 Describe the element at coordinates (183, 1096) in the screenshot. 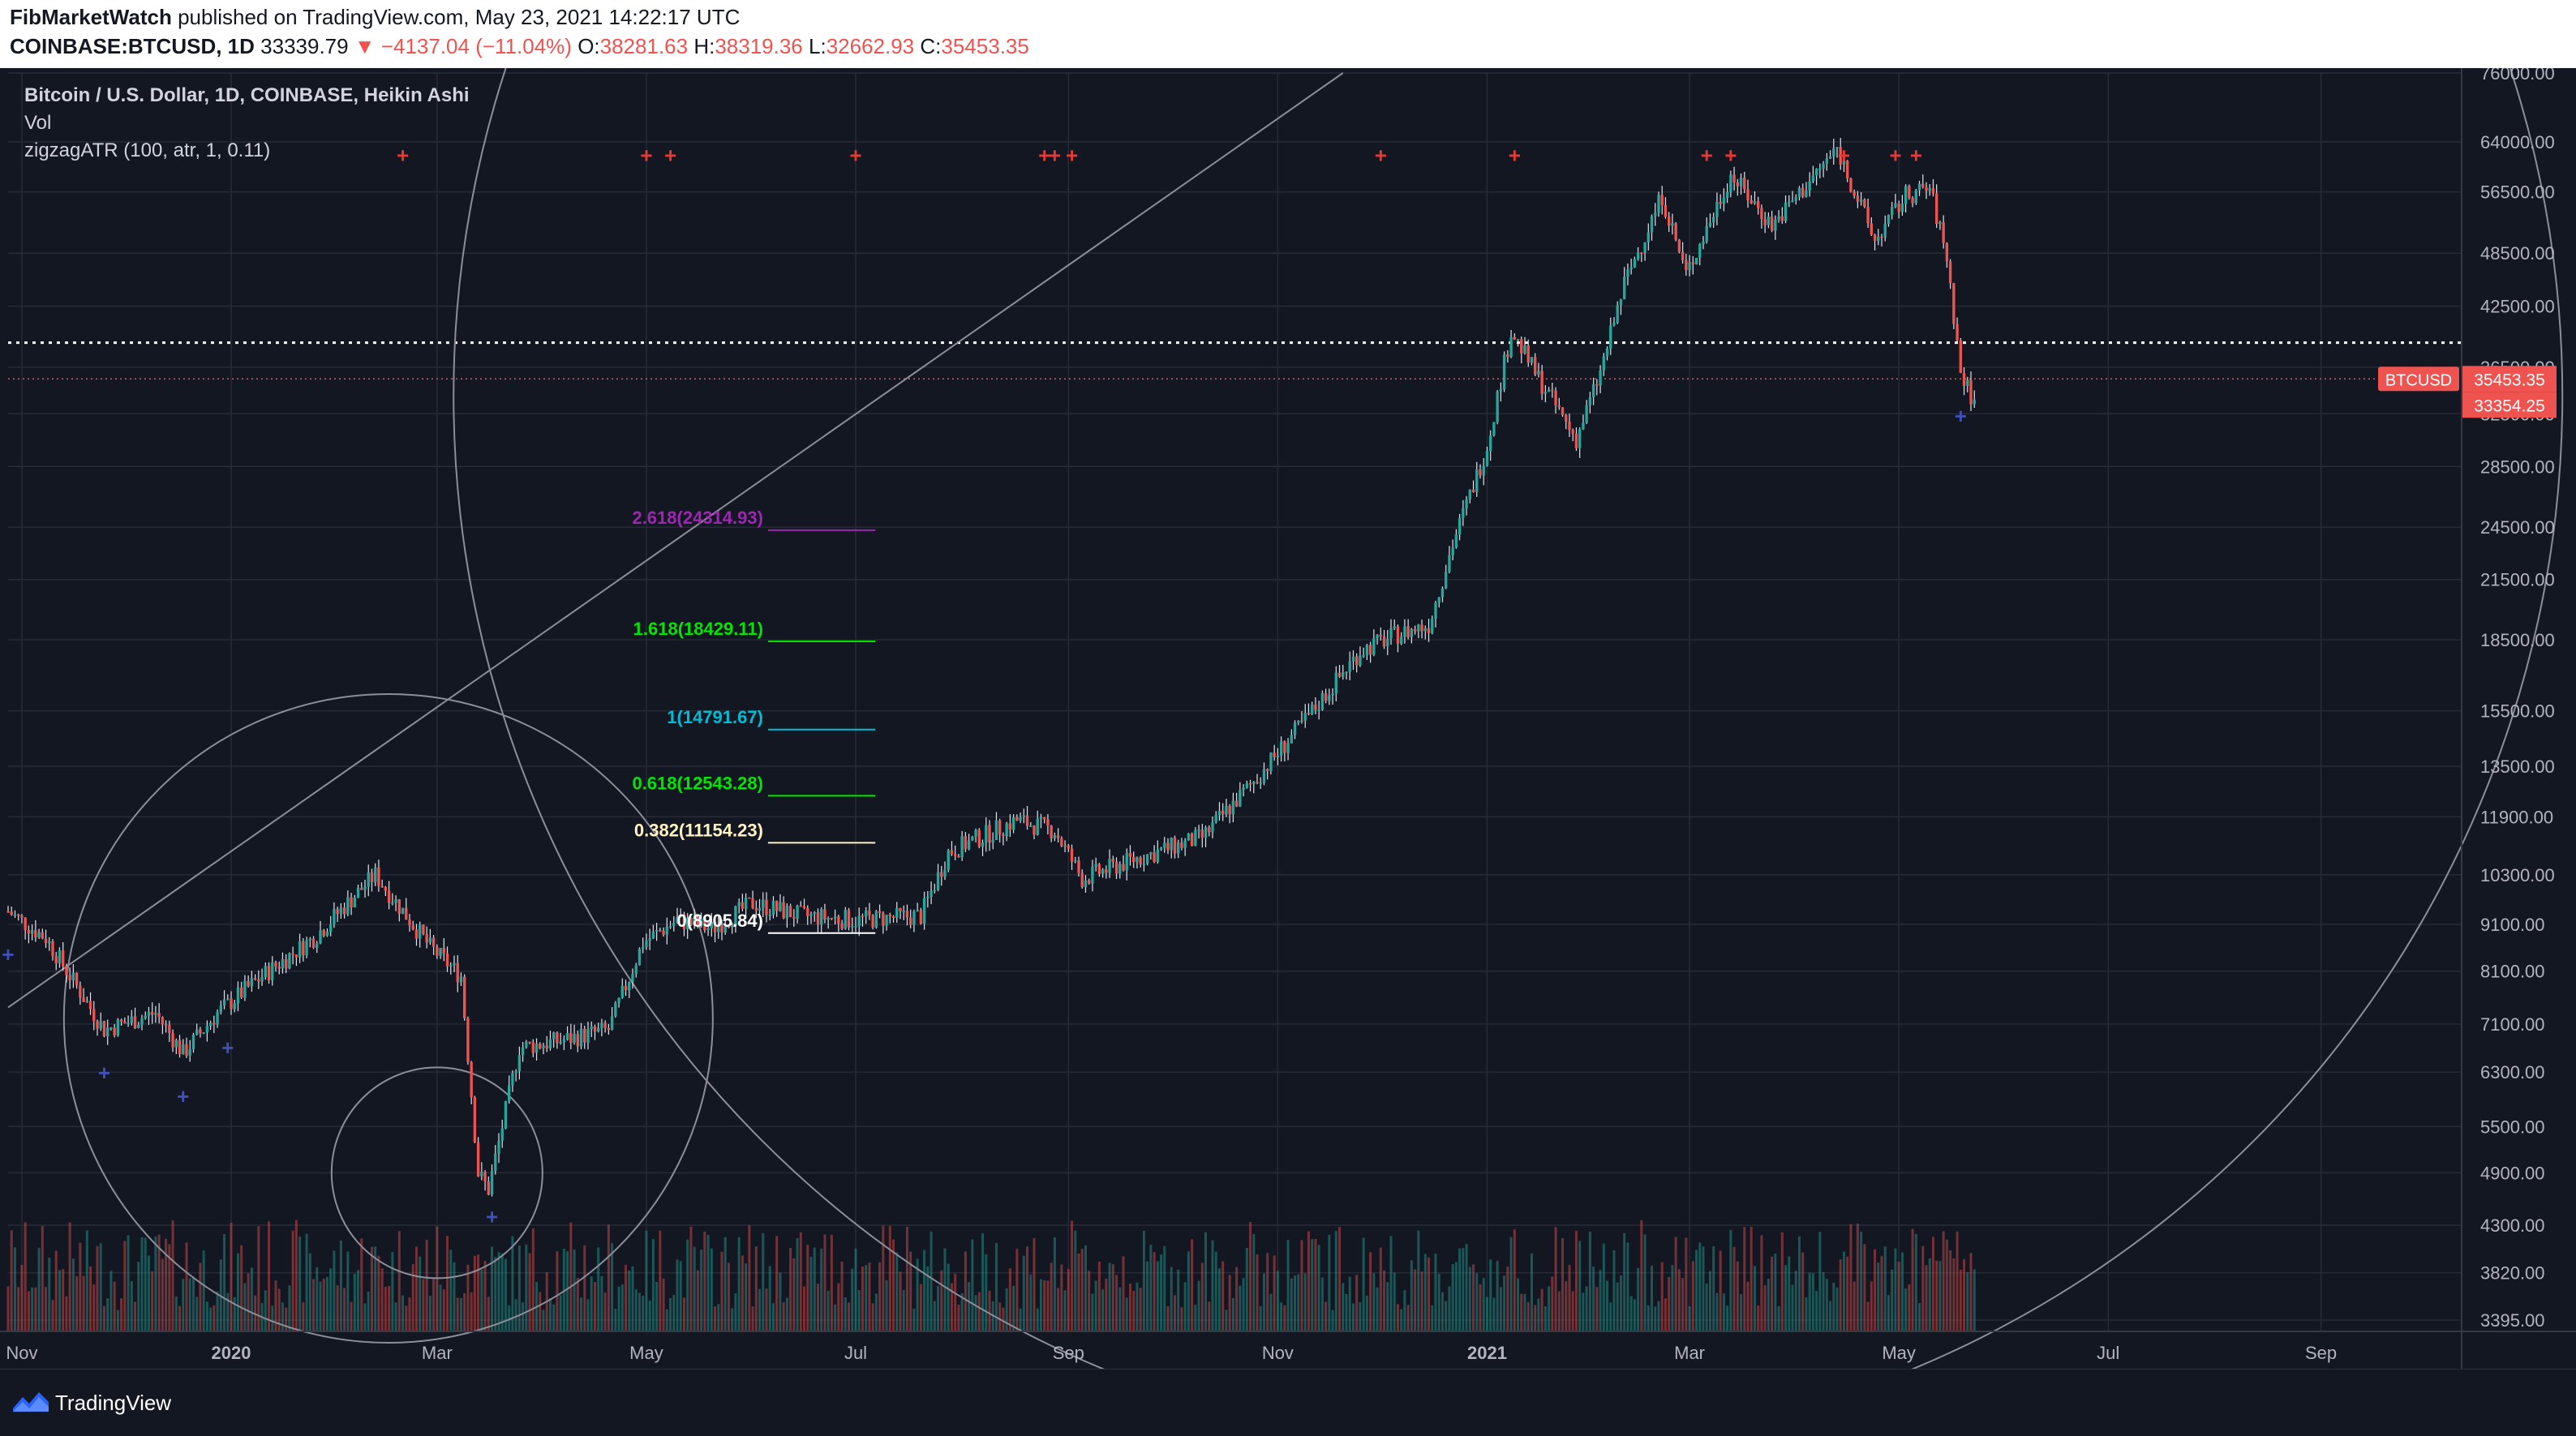

I see `zigzag-low-marker: +` at that location.